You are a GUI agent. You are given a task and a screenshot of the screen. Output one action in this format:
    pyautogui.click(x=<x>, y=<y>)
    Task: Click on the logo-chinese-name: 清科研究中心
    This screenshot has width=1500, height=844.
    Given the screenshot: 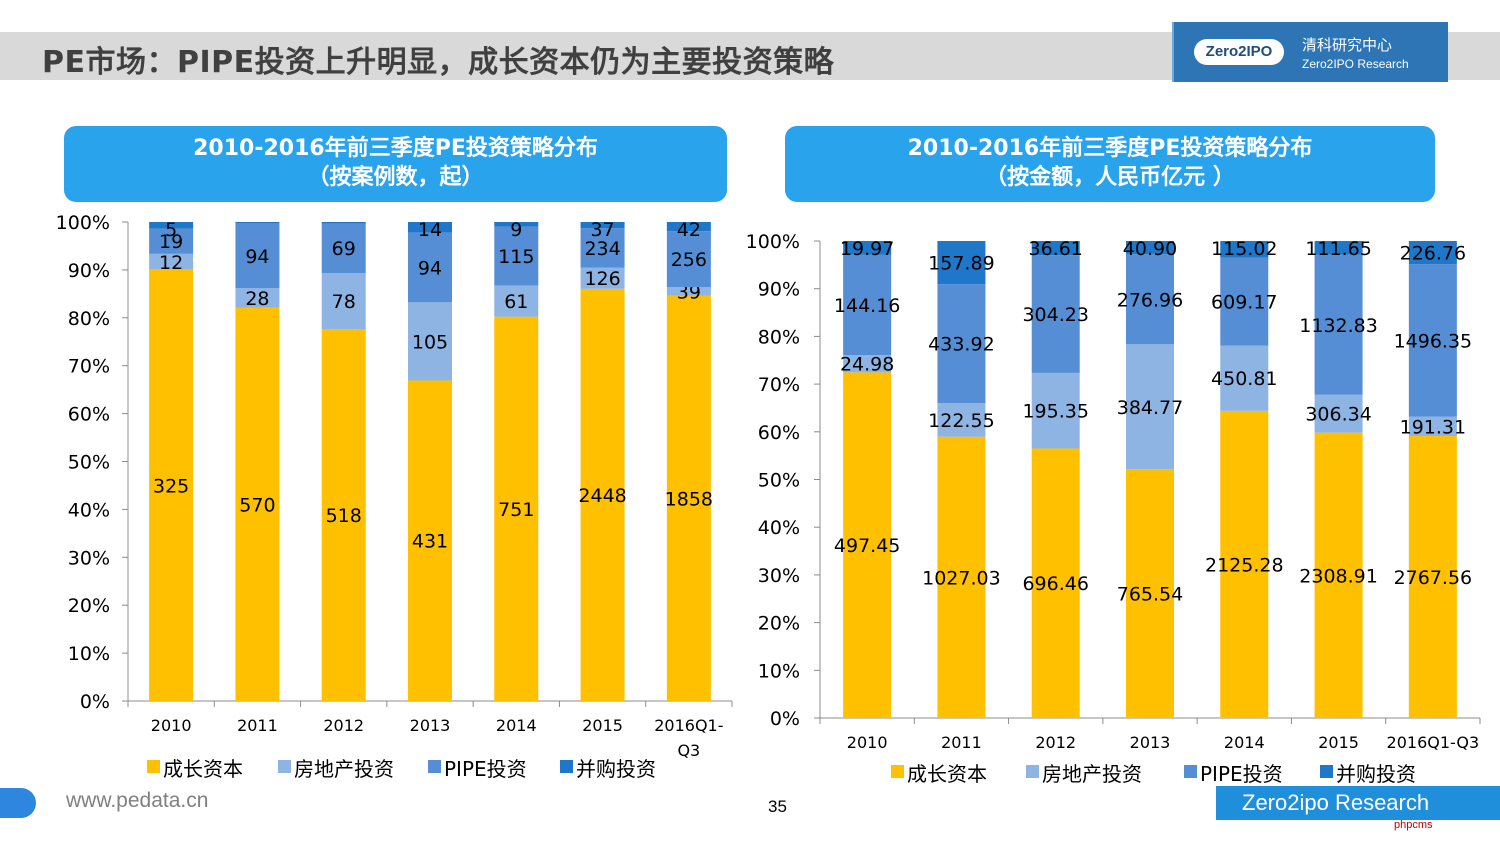 What is the action you would take?
    pyautogui.click(x=1347, y=45)
    